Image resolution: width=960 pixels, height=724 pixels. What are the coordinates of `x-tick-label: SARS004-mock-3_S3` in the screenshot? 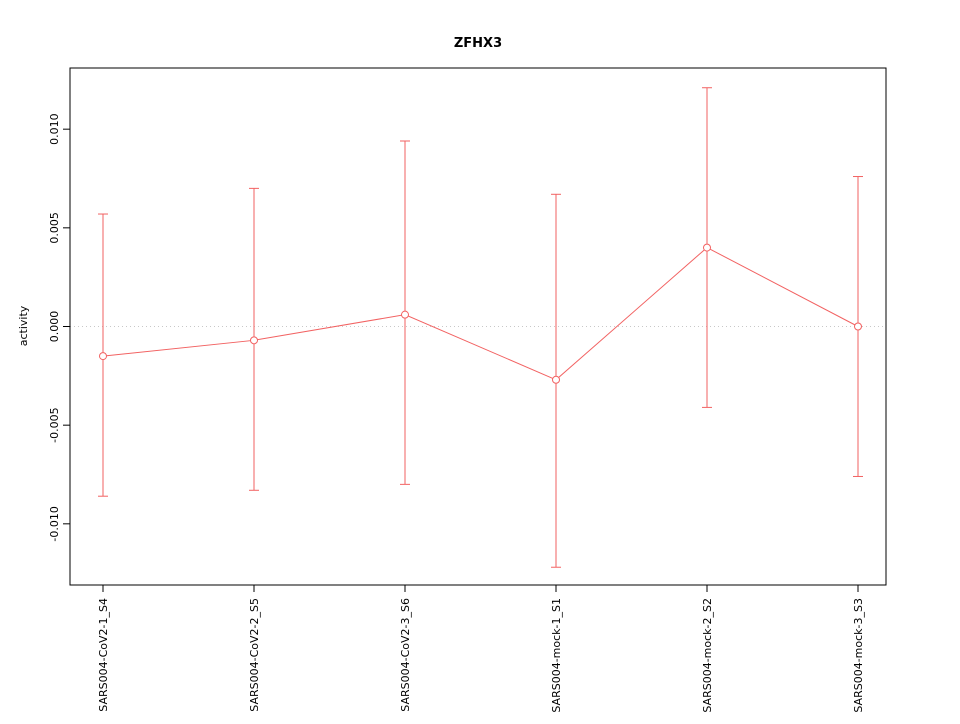 It's located at (858, 655).